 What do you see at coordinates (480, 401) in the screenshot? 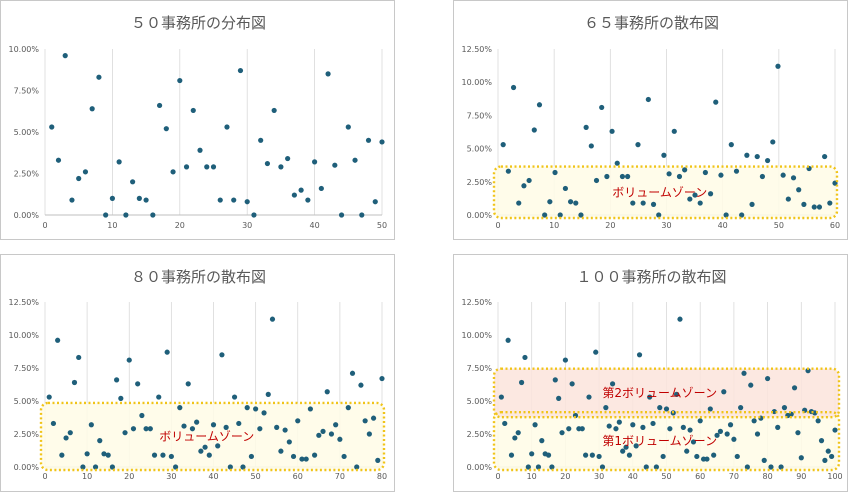
I see `y-tick-label: 5.00%` at bounding box center [480, 401].